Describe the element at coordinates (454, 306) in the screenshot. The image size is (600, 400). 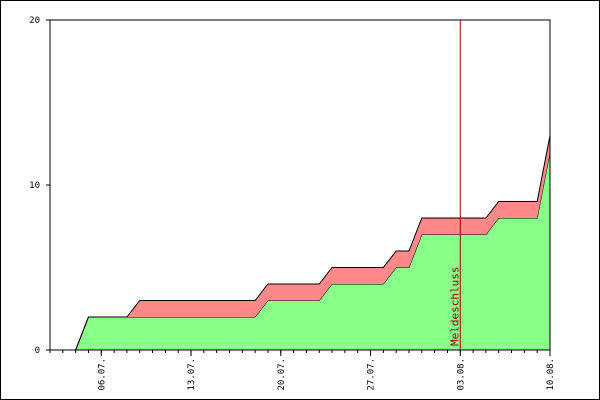
I see `deadline-label: Meldeschluss` at that location.